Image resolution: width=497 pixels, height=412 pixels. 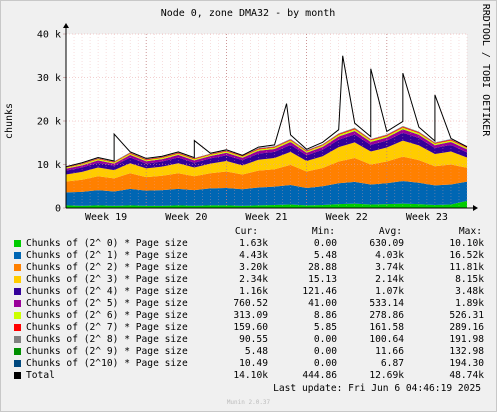 What do you see at coordinates (253, 255) in the screenshot?
I see `legend-cur-value: 4.43k` at bounding box center [253, 255].